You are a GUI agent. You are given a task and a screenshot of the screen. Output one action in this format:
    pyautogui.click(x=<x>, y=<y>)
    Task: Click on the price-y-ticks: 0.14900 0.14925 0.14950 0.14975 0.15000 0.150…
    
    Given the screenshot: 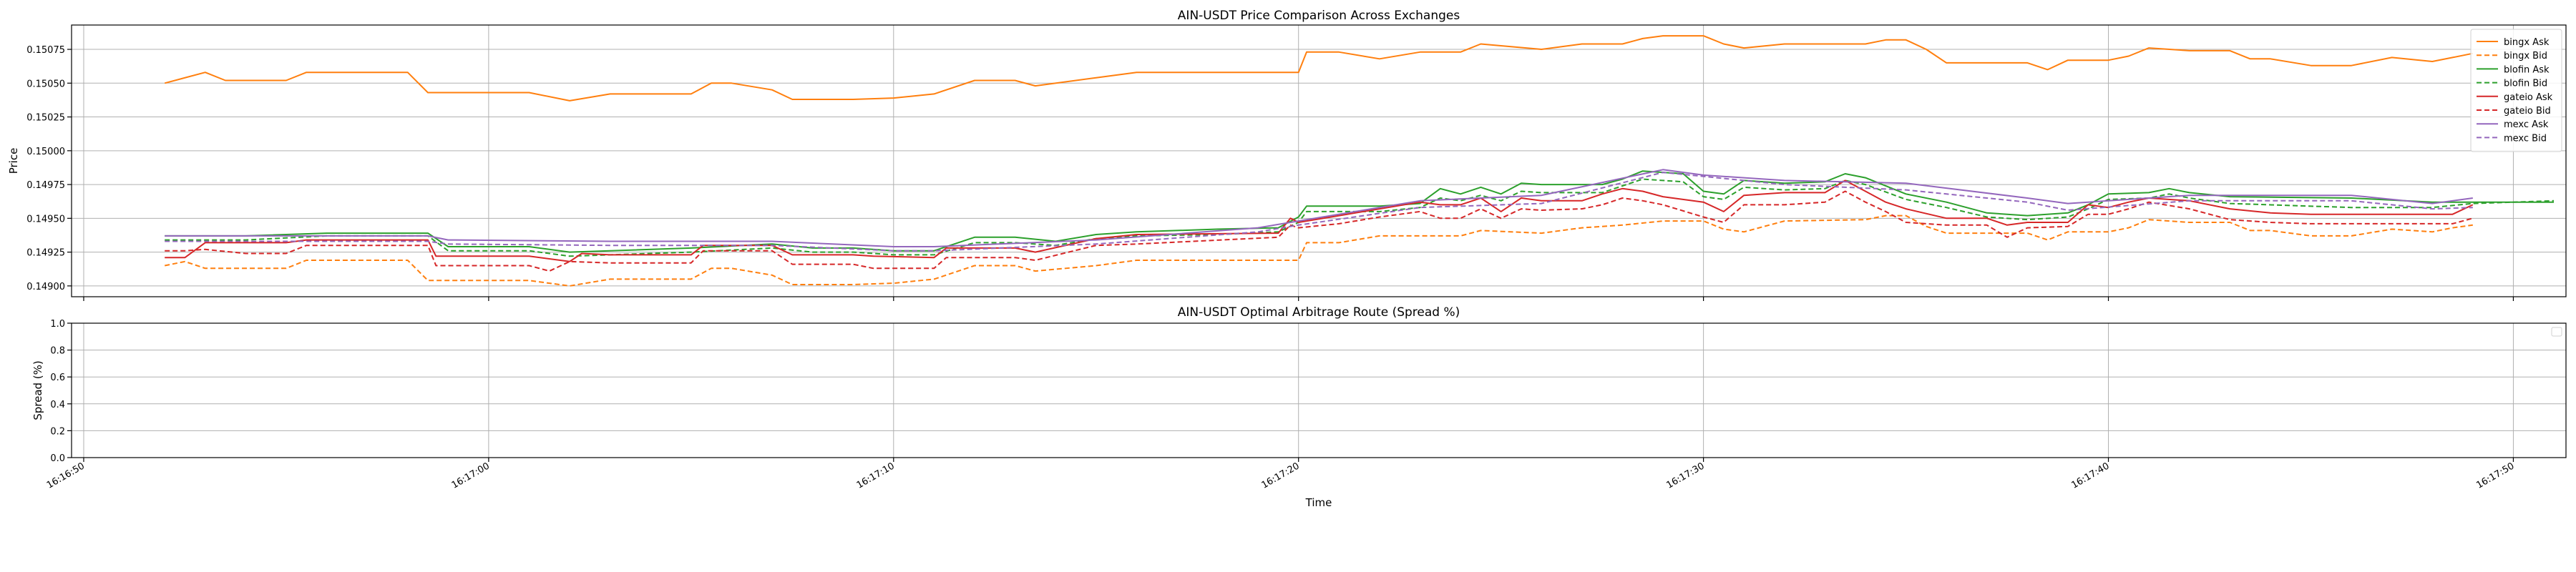 What is the action you would take?
    pyautogui.click(x=49, y=168)
    